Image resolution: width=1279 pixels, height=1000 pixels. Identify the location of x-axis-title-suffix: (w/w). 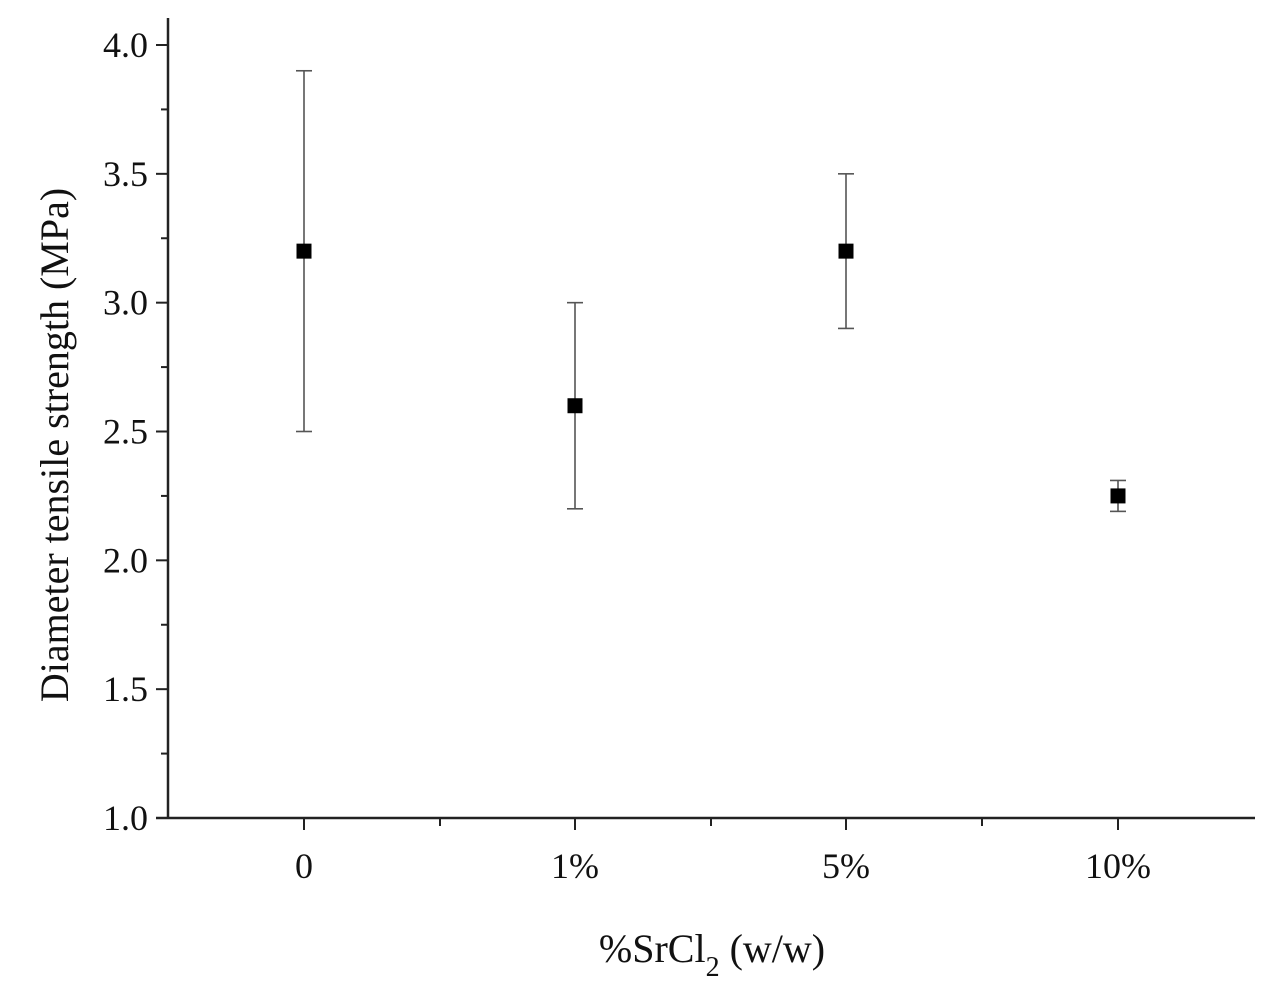
(773, 948).